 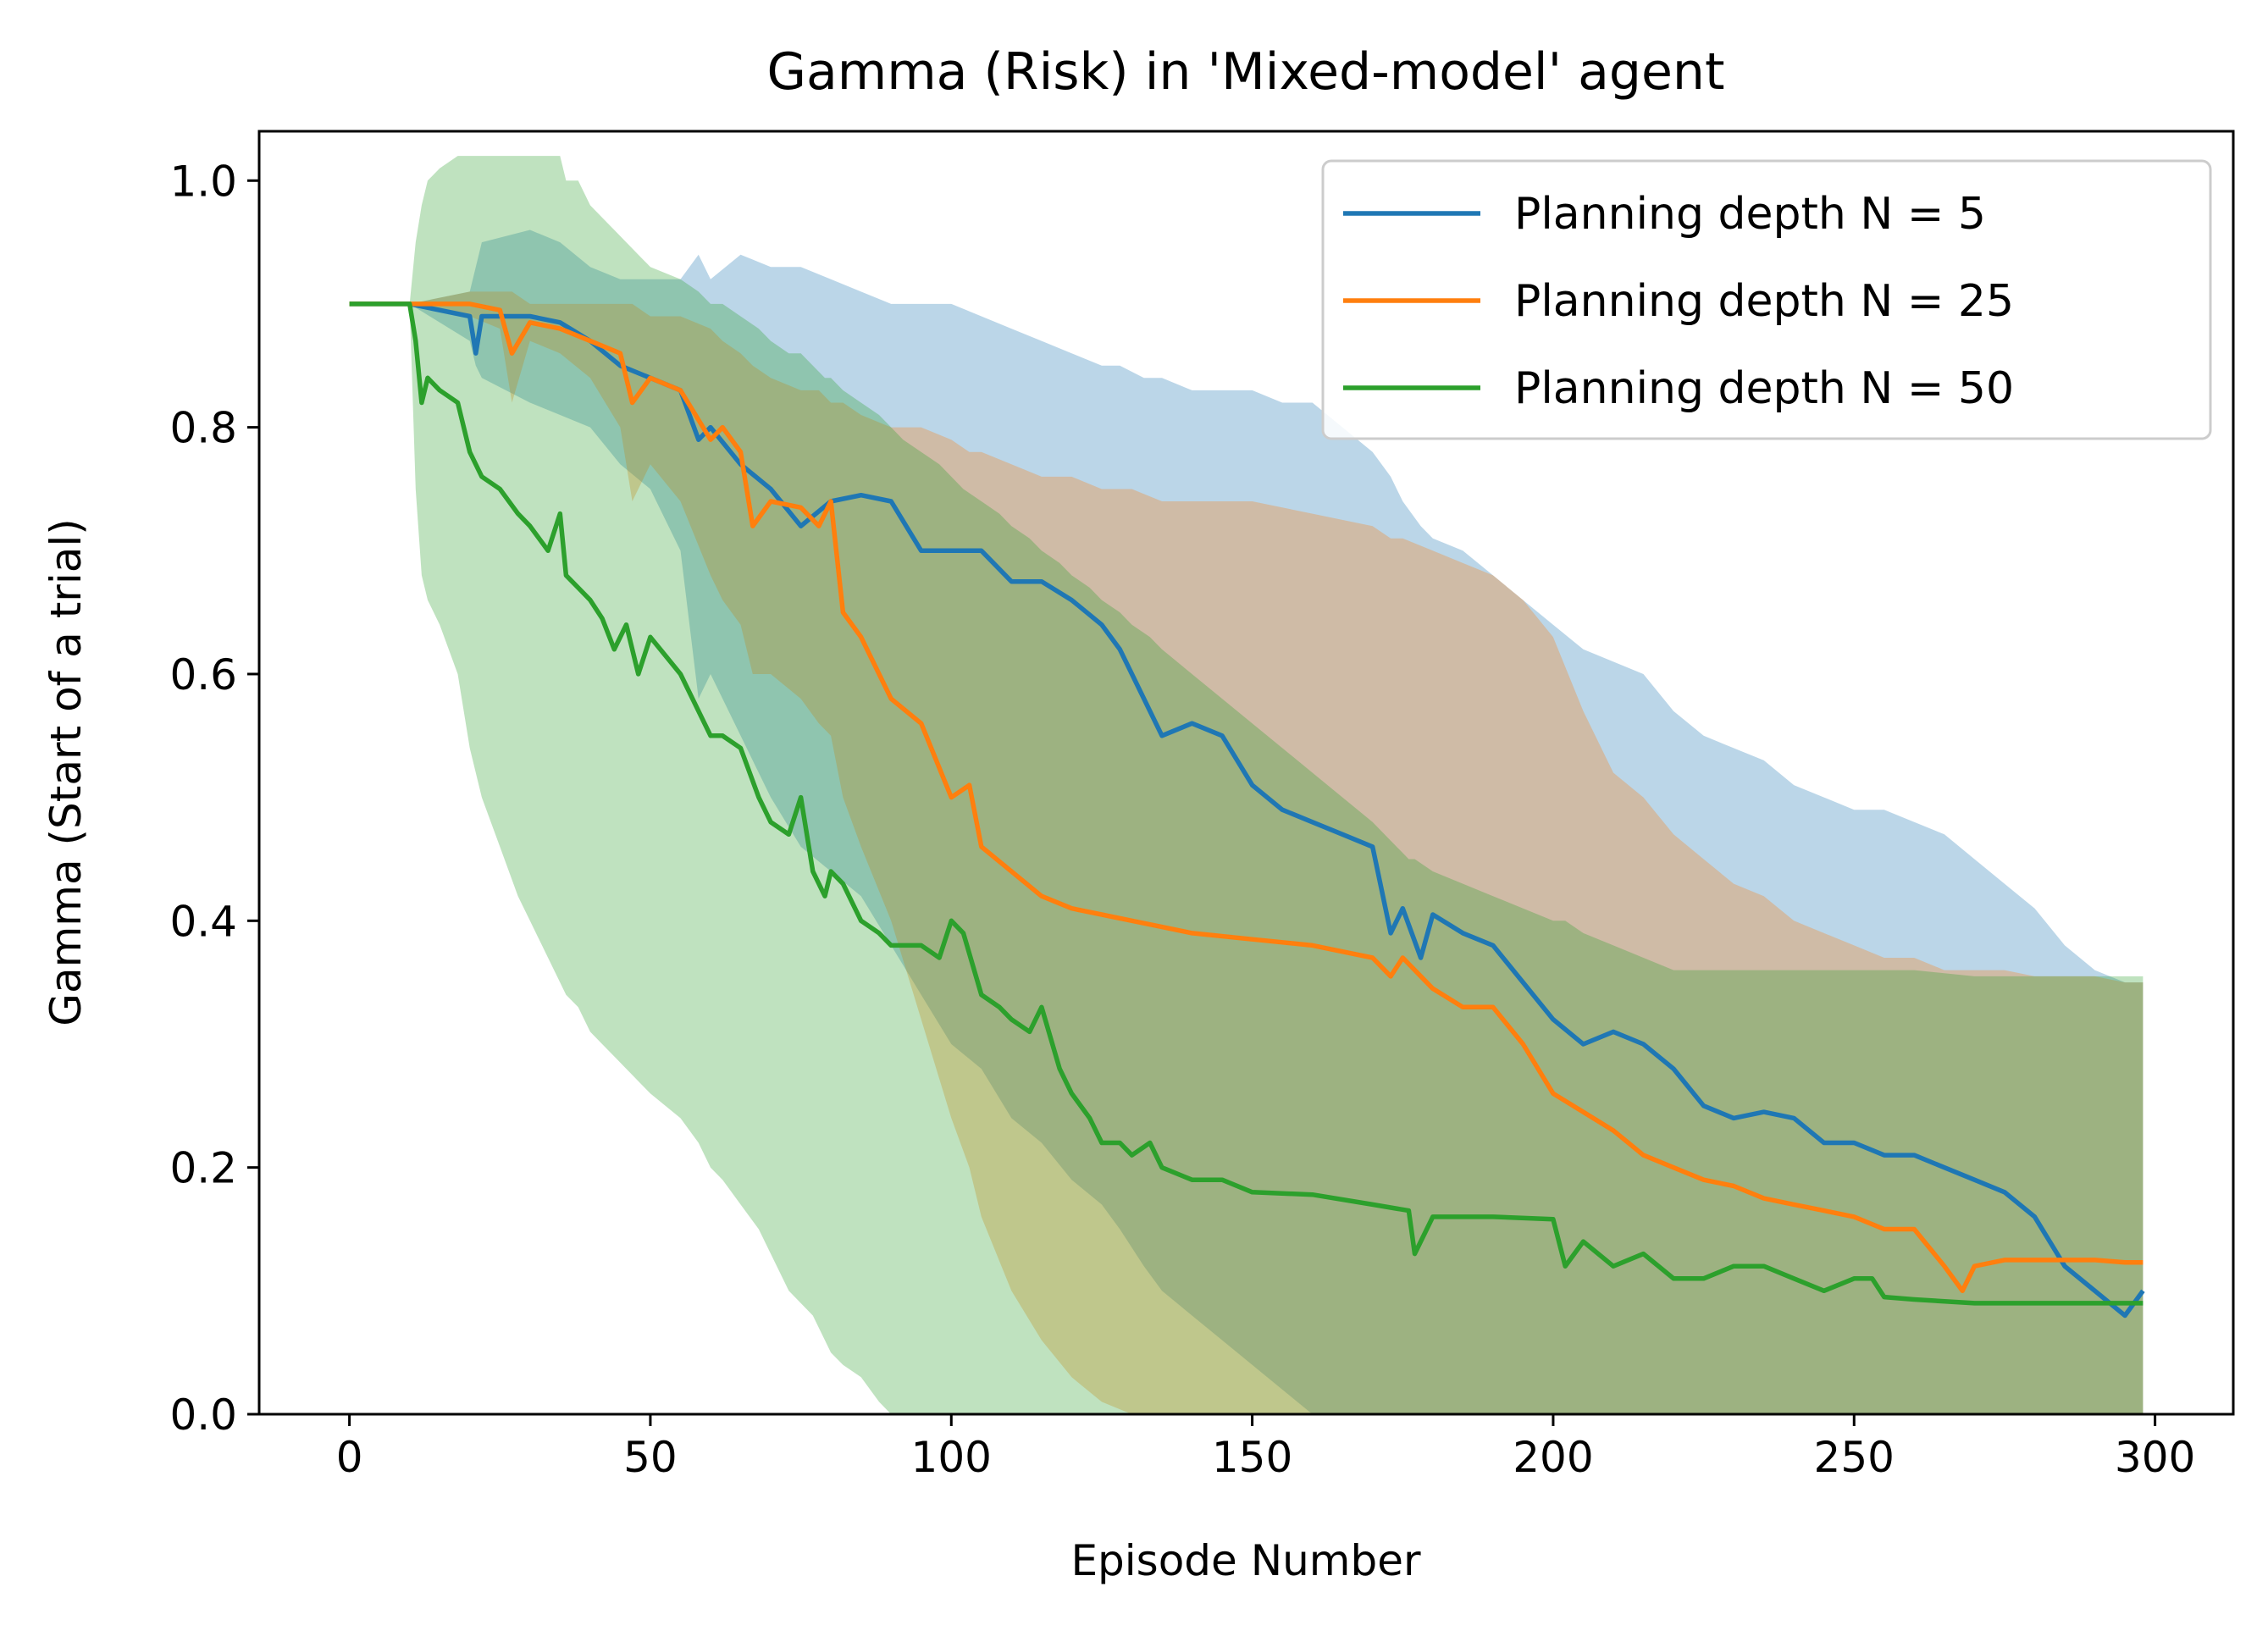 What do you see at coordinates (1855, 1457) in the screenshot?
I see `x-tick-label: 250` at bounding box center [1855, 1457].